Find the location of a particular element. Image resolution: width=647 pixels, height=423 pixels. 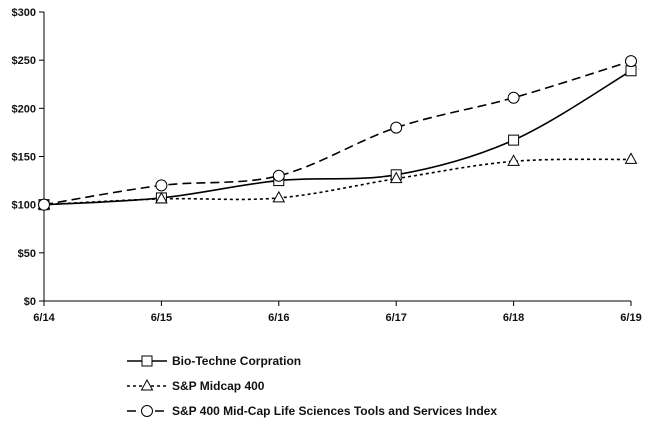

legend-item: Bio-Techne Corpration is located at coordinates (214, 361).